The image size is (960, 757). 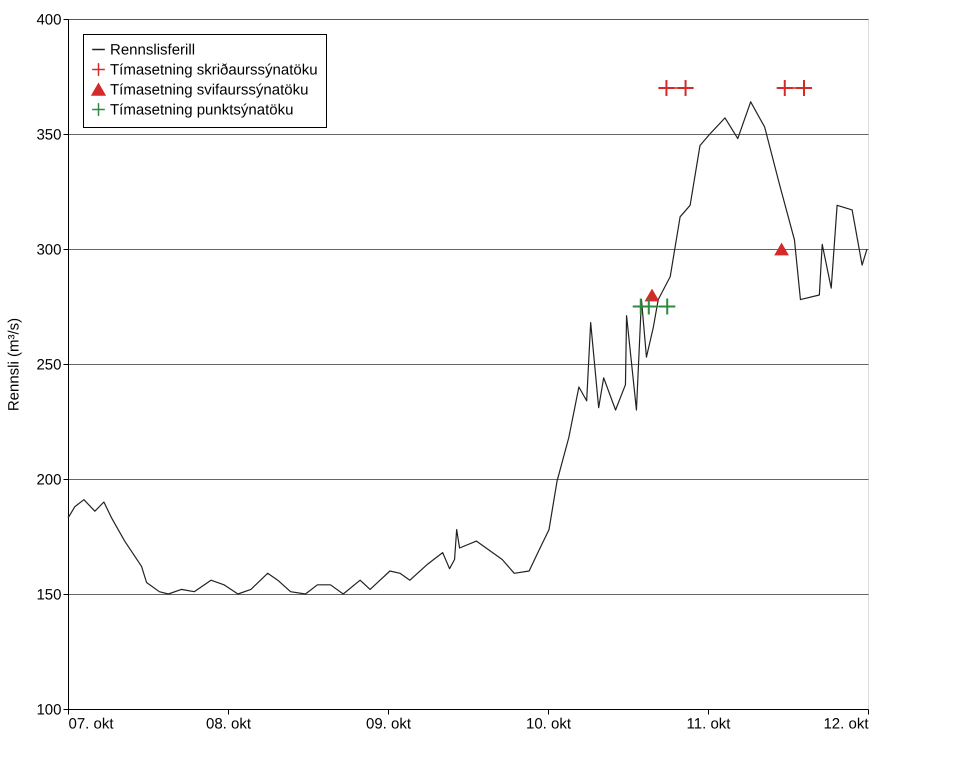 I want to click on x-tick-label: 12. okt, so click(x=846, y=724).